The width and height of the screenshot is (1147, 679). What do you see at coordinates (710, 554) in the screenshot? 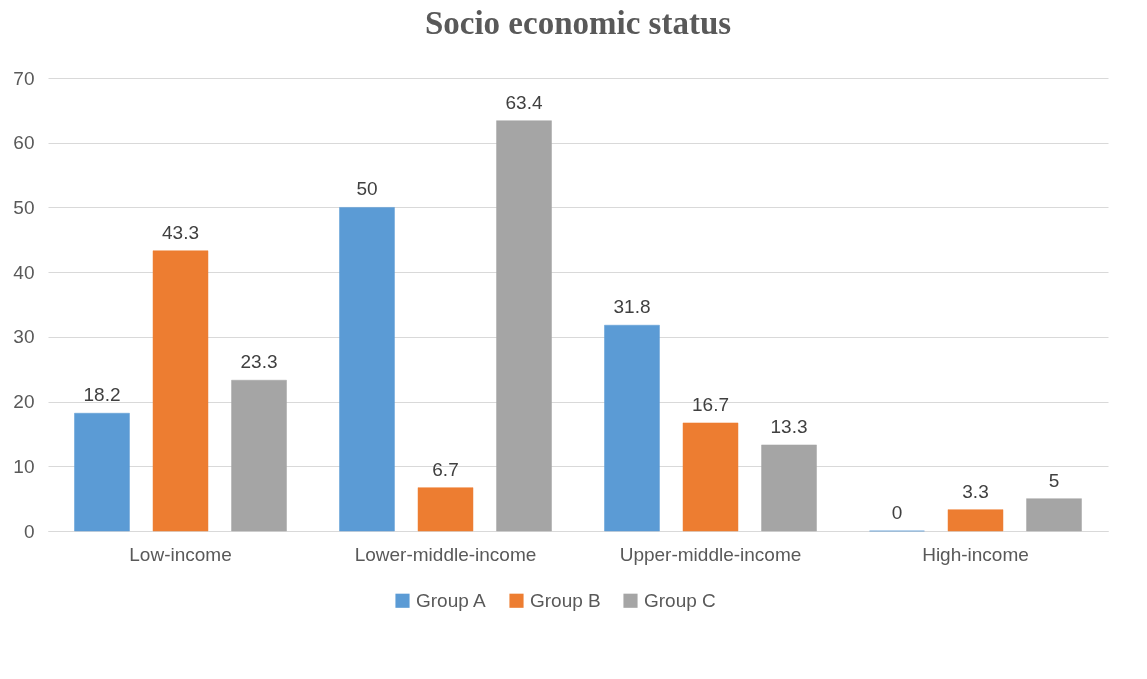
I see `x-tick-label: Upper-middle-income` at bounding box center [710, 554].